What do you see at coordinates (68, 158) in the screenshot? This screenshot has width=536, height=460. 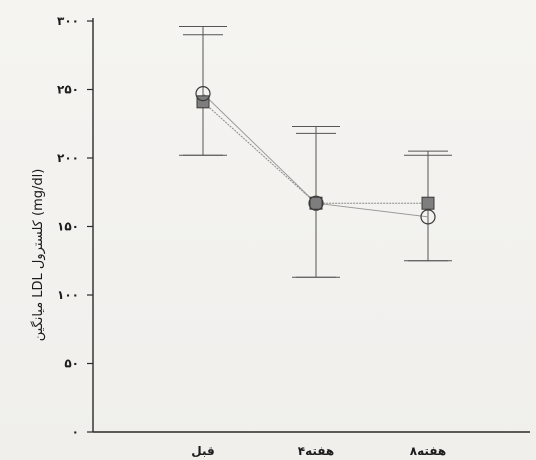 I see `y-tick-label: ۲۰۰` at bounding box center [68, 158].